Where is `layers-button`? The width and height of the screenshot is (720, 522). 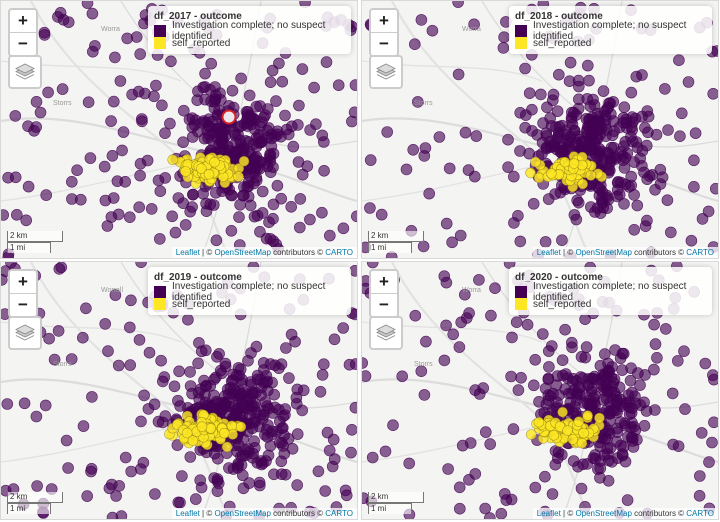 layers-button is located at coordinates (25, 333).